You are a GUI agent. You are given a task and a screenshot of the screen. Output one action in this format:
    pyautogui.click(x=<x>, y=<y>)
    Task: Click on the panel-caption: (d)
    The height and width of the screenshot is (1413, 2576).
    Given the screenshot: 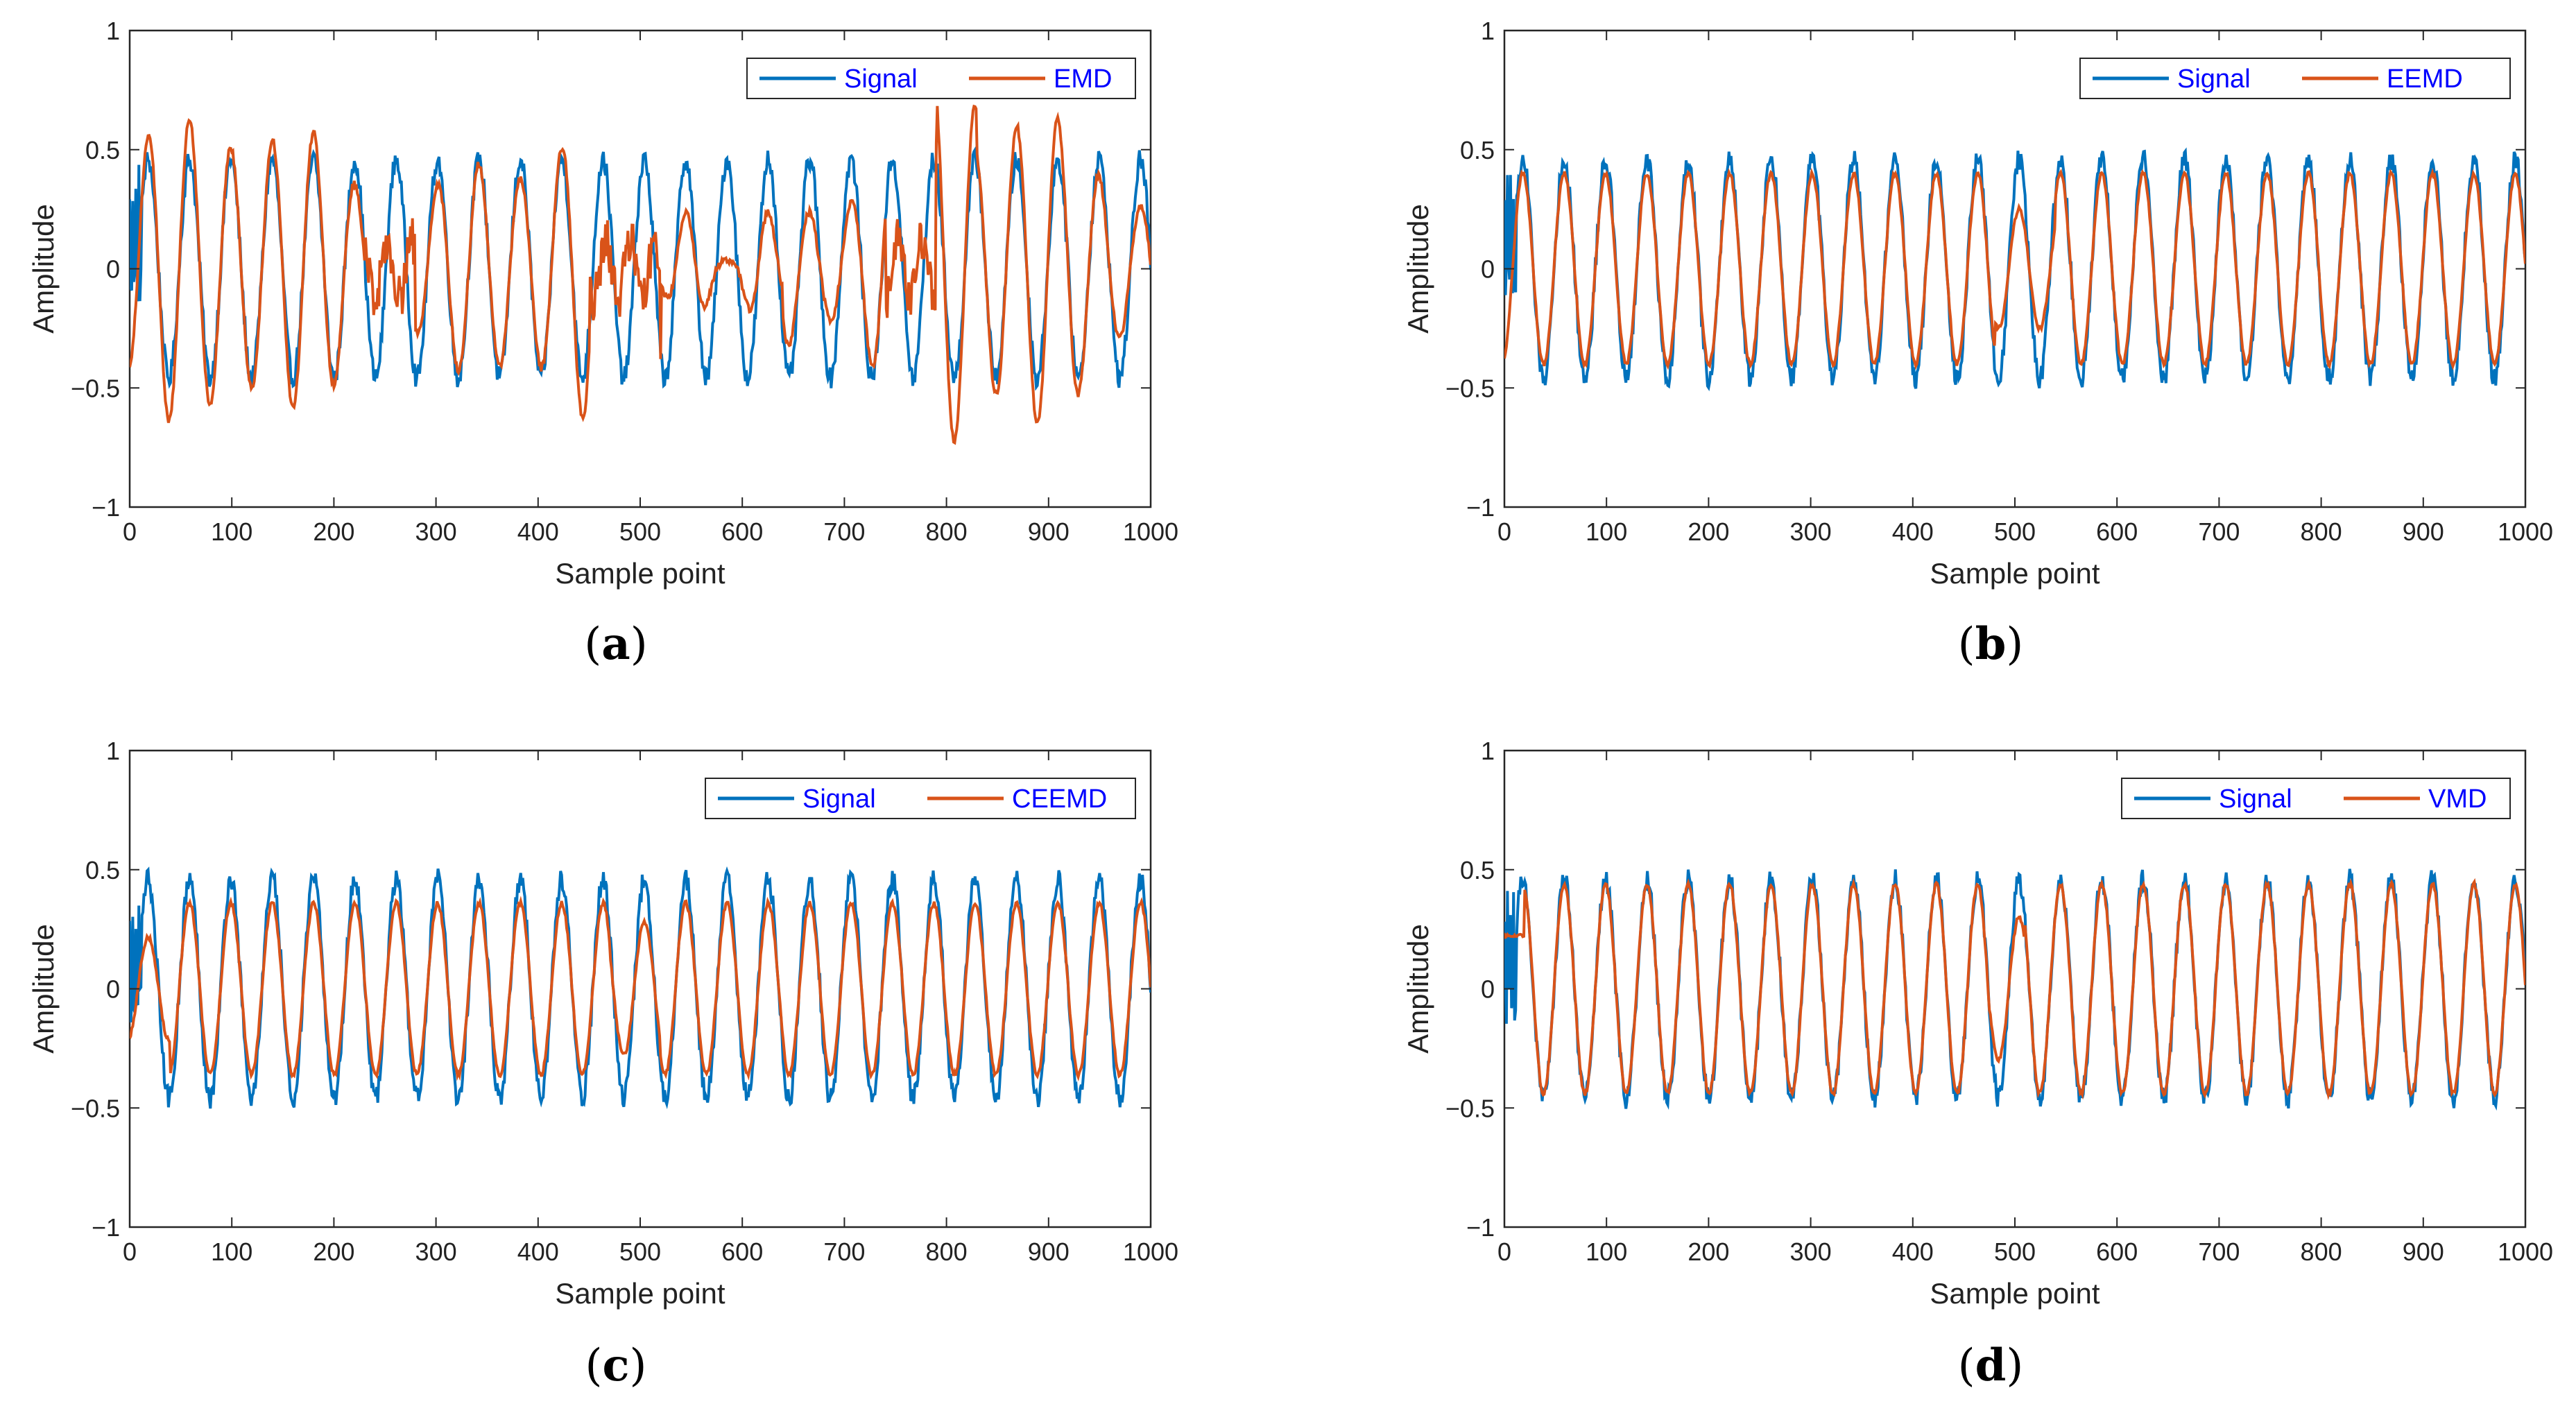 What is the action you would take?
    pyautogui.click(x=1991, y=1365)
    